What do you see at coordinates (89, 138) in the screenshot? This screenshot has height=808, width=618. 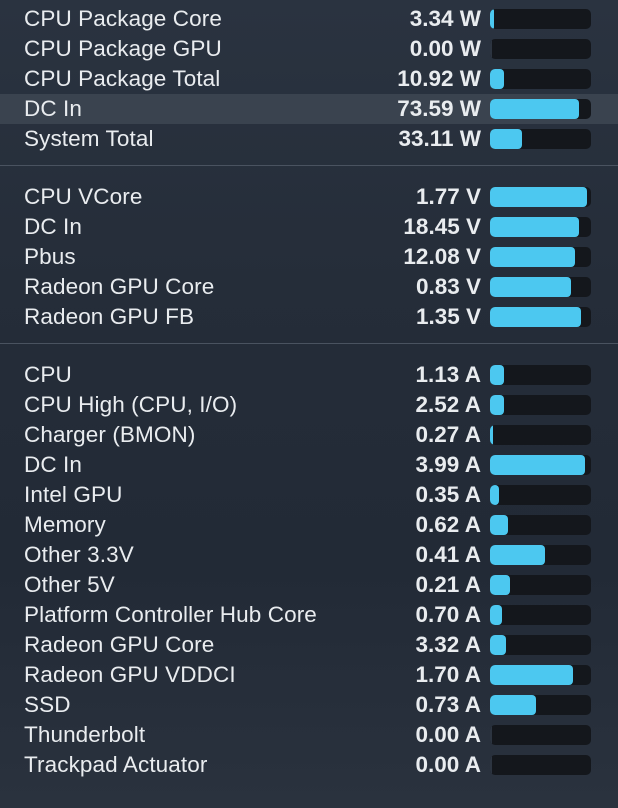 I see `sensor-label: System Total` at bounding box center [89, 138].